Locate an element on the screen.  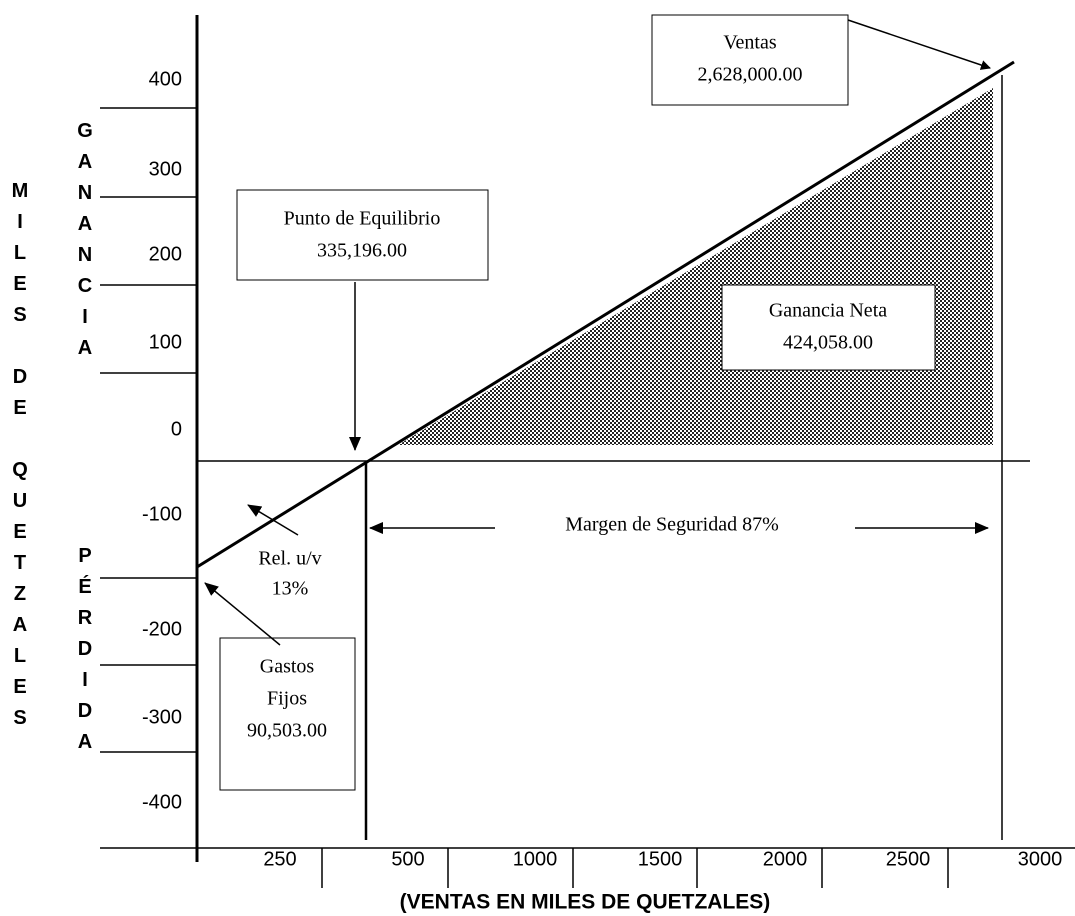
annotation: Ventas is located at coordinates (750, 43).